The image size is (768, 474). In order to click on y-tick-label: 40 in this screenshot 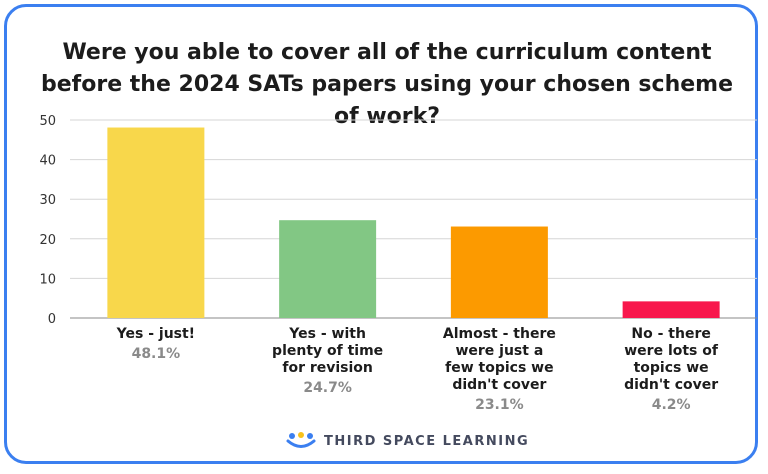, I will do `click(47, 161)`.